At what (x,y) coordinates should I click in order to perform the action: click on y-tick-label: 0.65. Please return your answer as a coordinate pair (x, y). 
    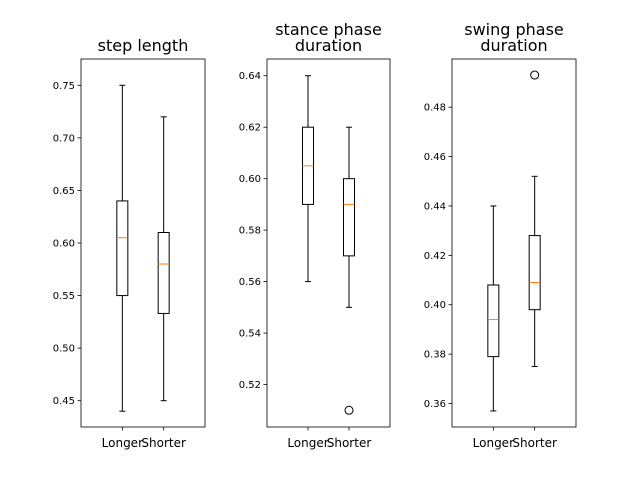
    Looking at the image, I should click on (64, 191).